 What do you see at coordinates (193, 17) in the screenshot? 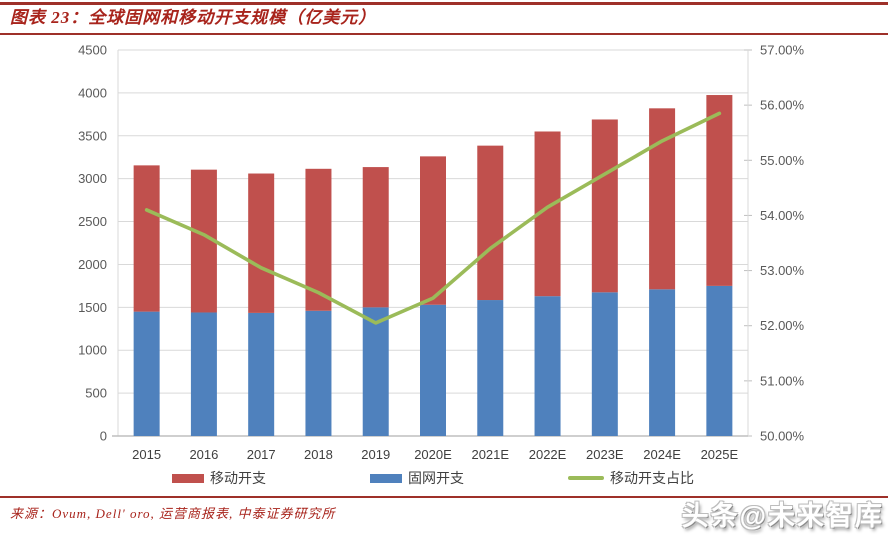
I see `chart-title: 图表 23：全球固网和移动开支规模（亿美元）` at bounding box center [193, 17].